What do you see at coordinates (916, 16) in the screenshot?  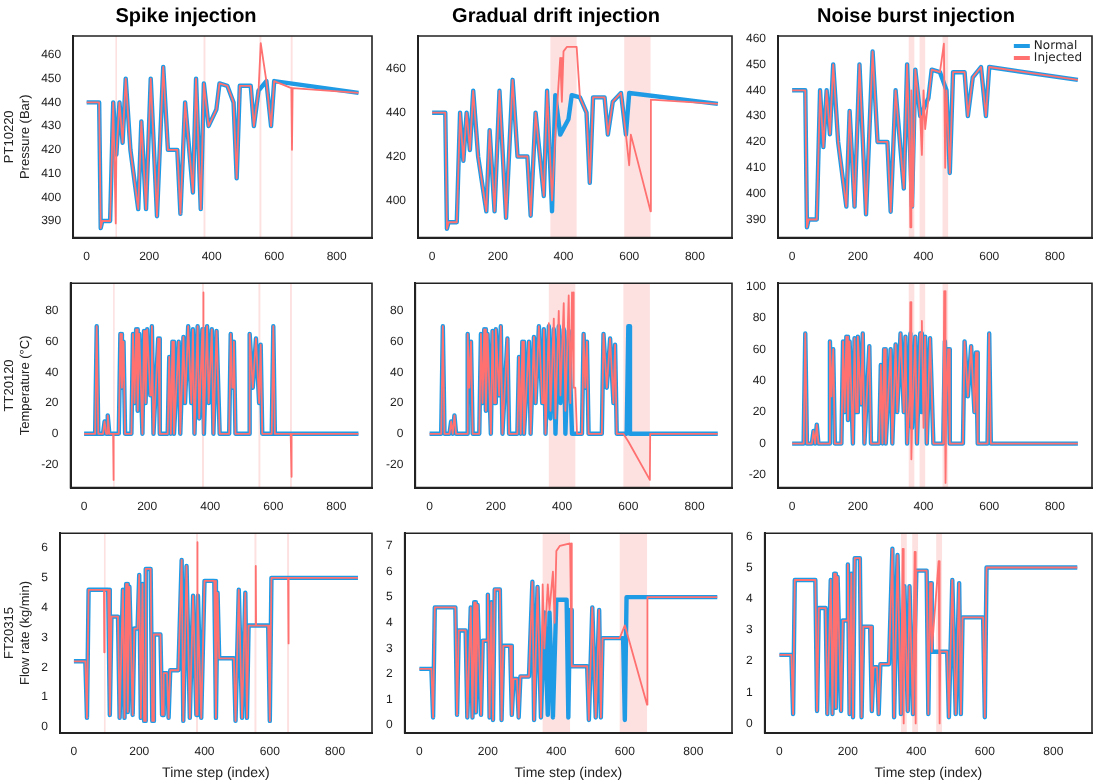 I see `chart-title: Noise burst injection` at bounding box center [916, 16].